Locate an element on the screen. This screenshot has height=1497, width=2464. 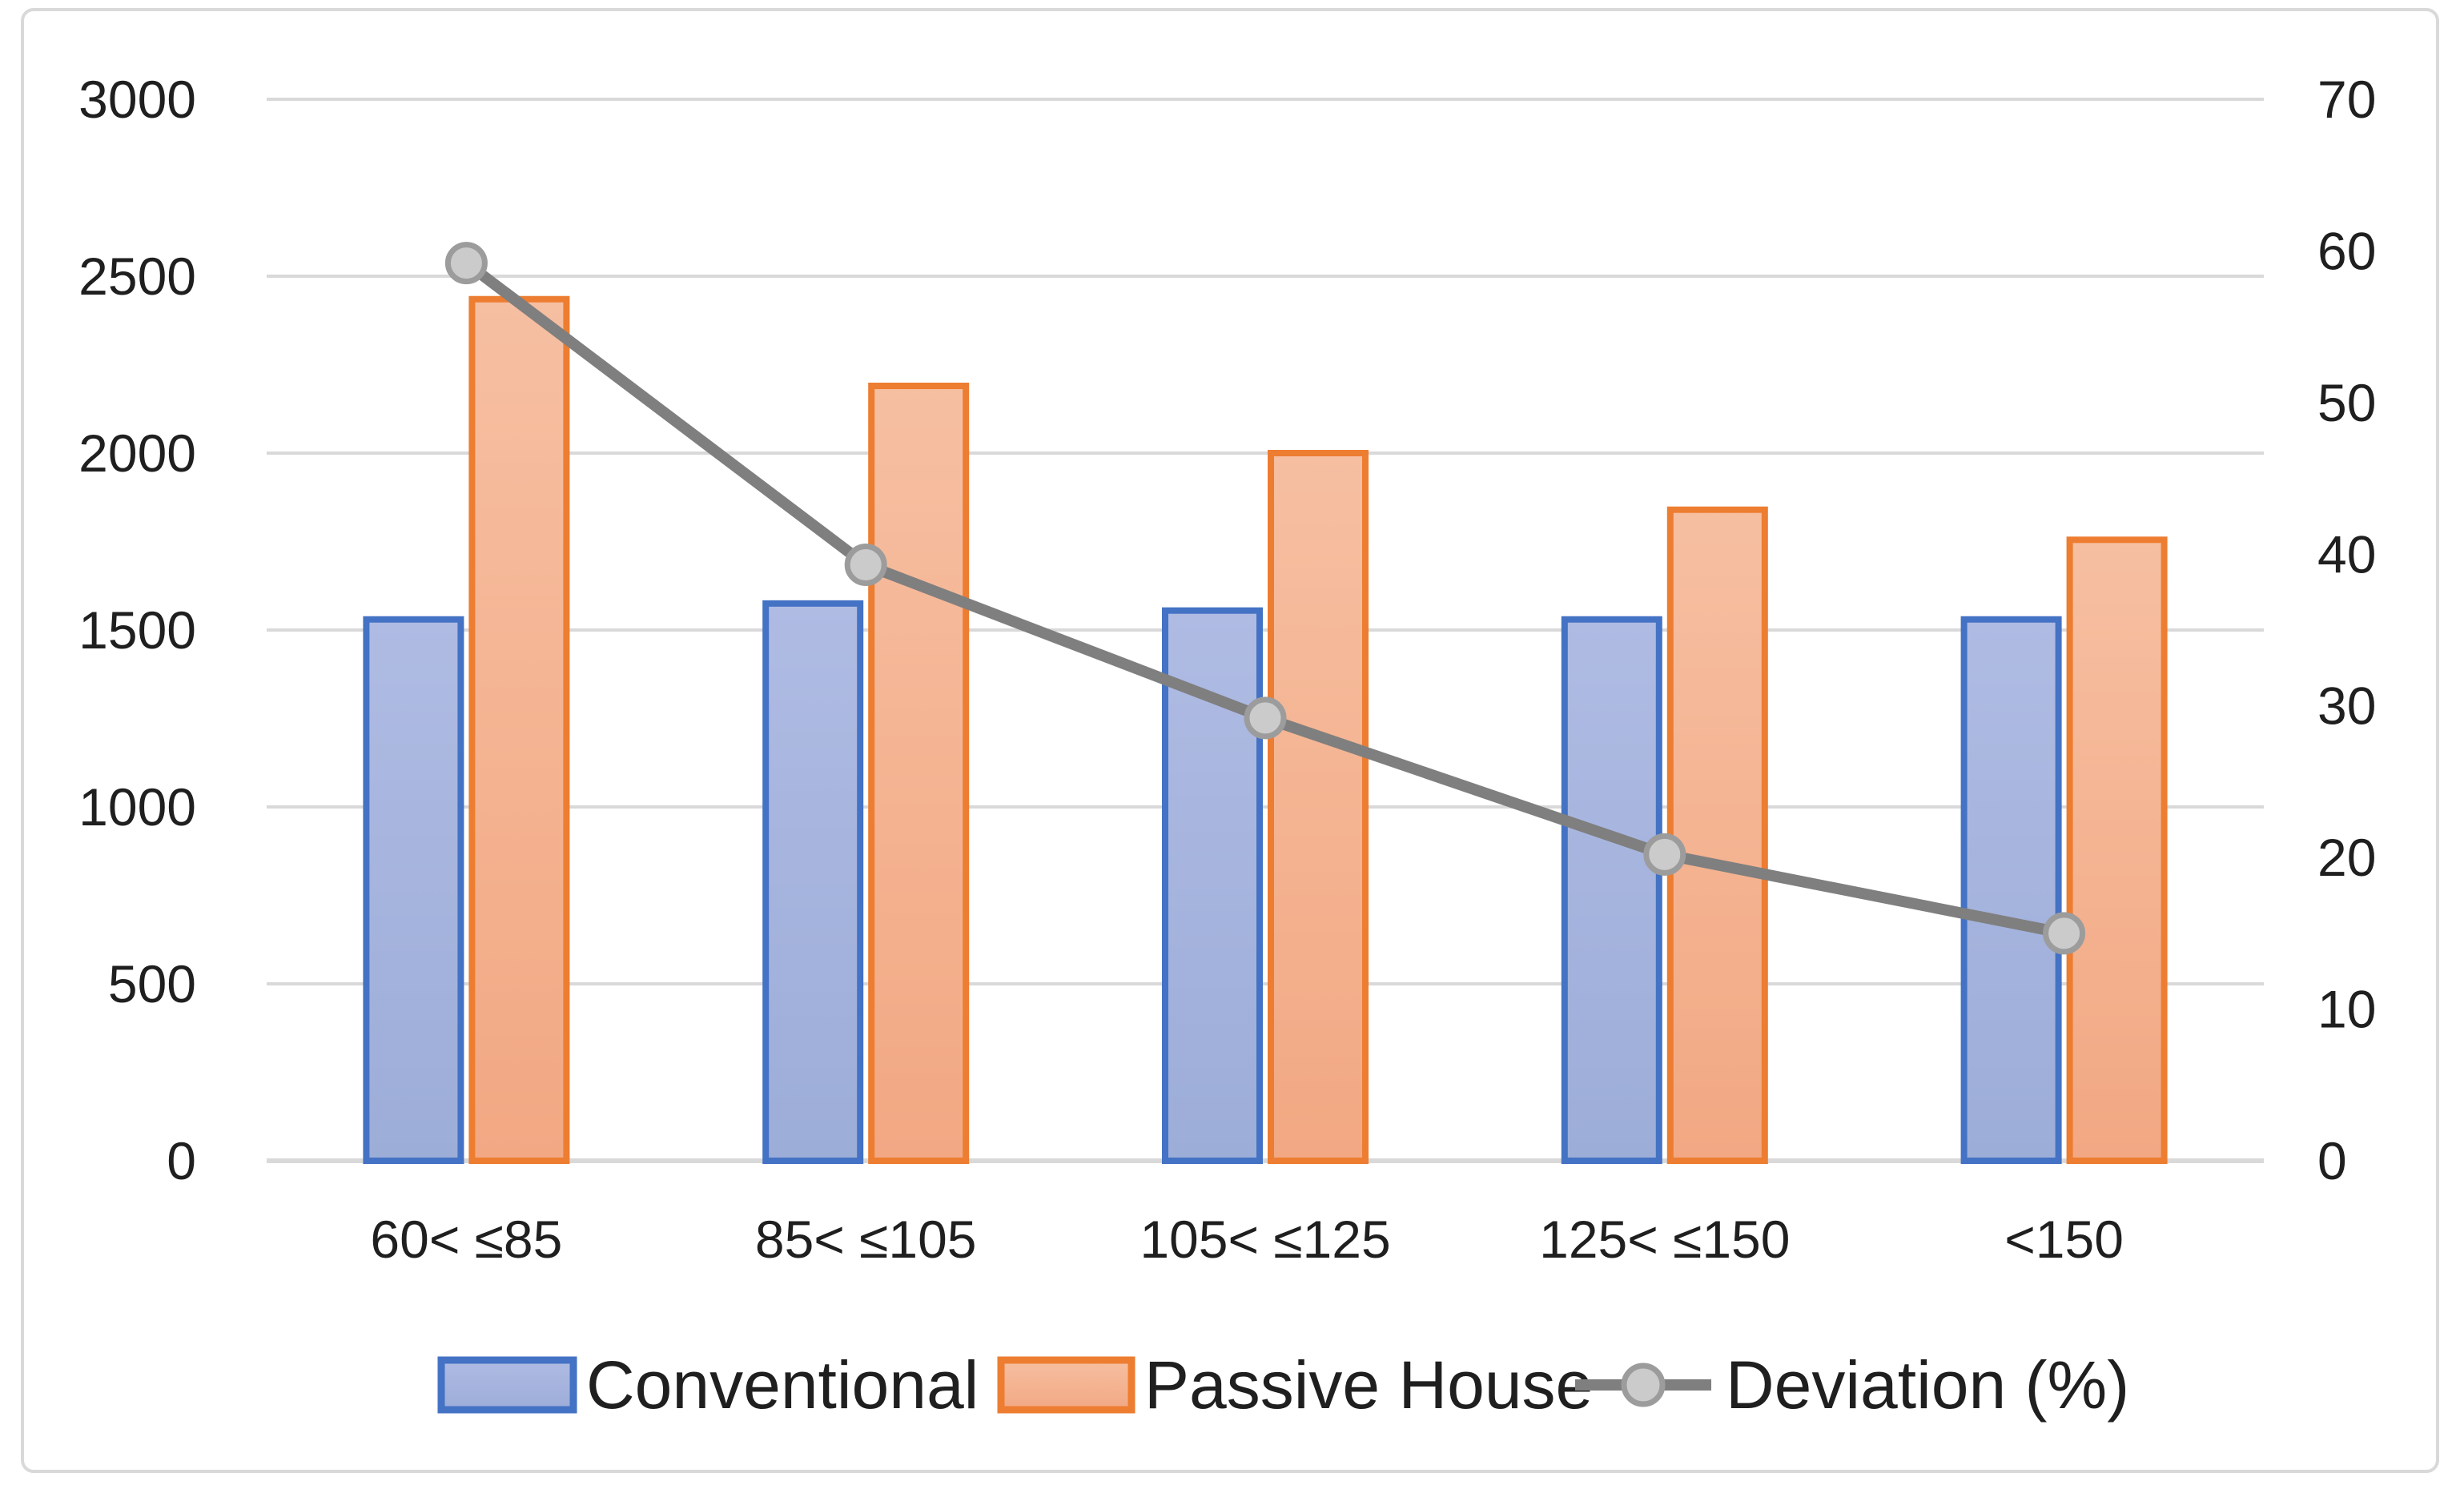
x-axis-label: 85< ≤105 is located at coordinates (866, 1239).